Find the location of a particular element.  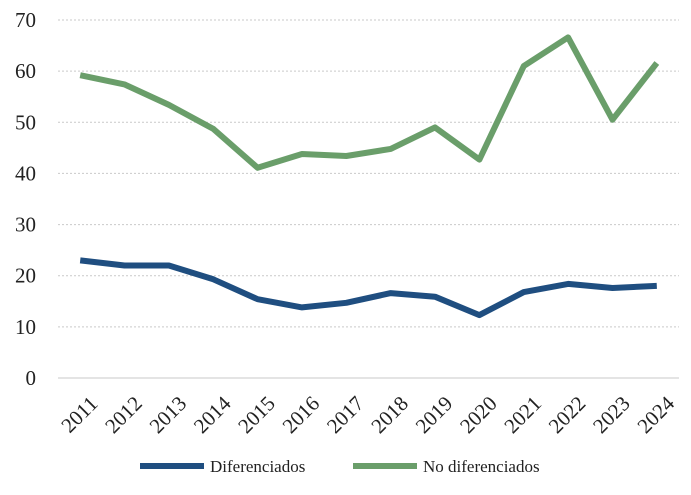

y-tick-label: 60 is located at coordinates (25, 71).